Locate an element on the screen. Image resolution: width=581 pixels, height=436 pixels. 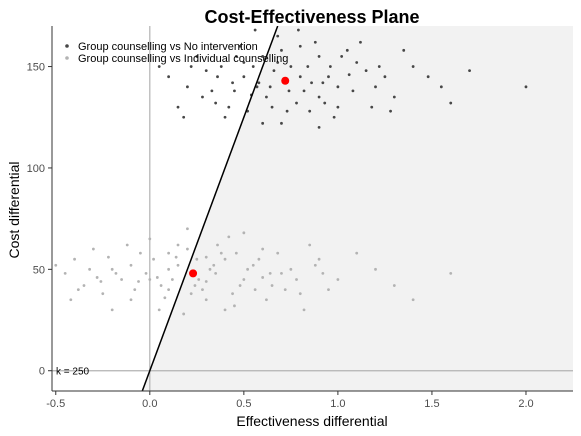
wtp-label: k = 250 is located at coordinates (73, 372).